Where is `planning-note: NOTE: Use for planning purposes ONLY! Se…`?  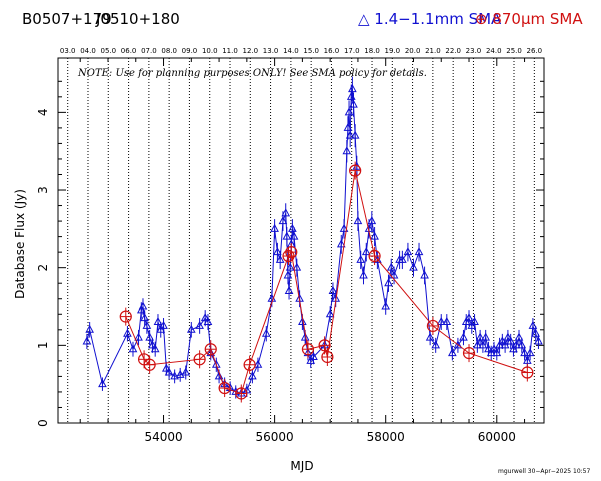
planning-note: NOTE: Use for planning purposes ONLY! Se… is located at coordinates (252, 73).